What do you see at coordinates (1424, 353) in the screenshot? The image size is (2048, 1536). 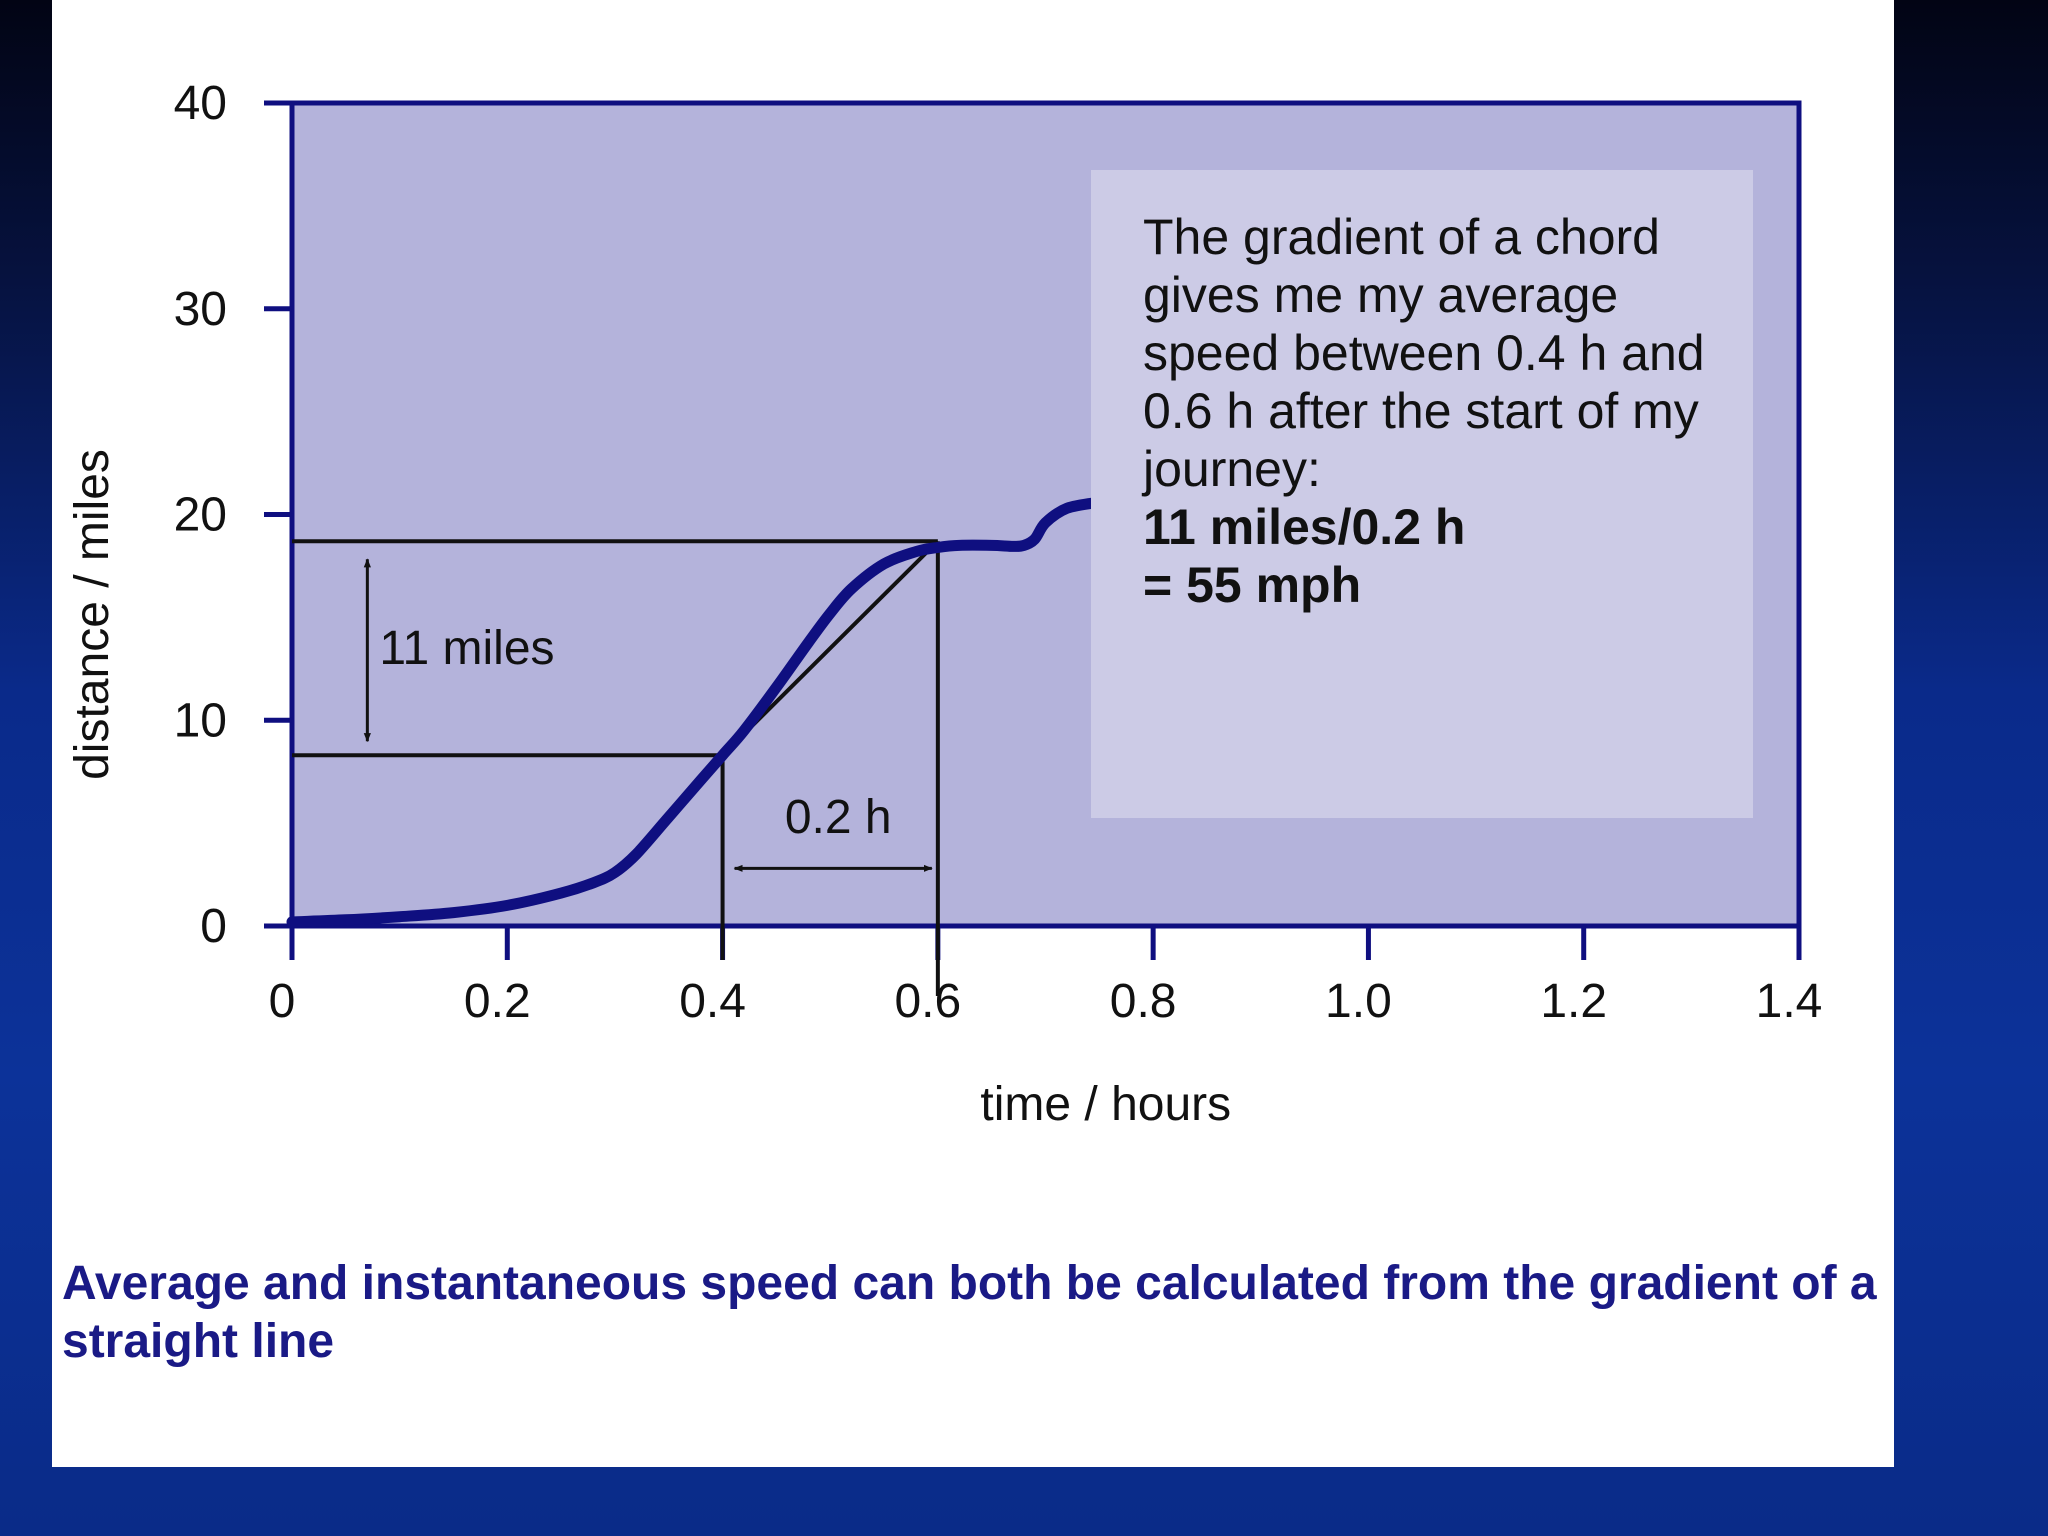 I see `info-line: speed between 0.4 h and` at bounding box center [1424, 353].